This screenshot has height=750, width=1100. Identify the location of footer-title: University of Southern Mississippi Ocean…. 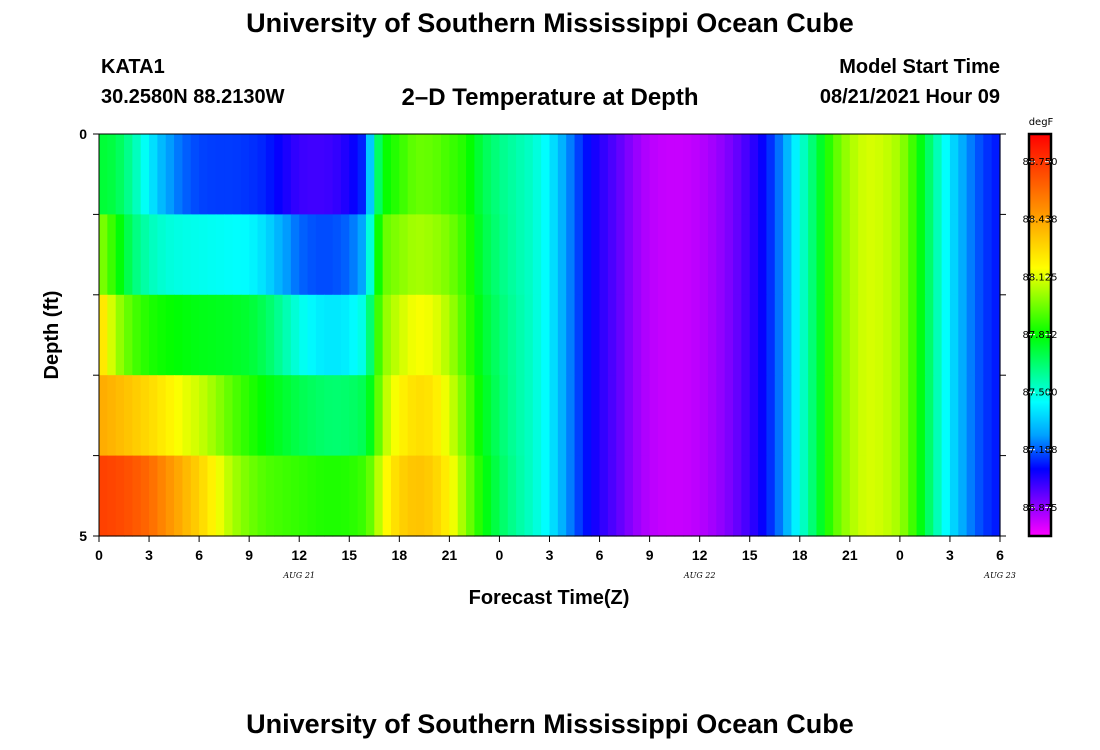
(550, 724).